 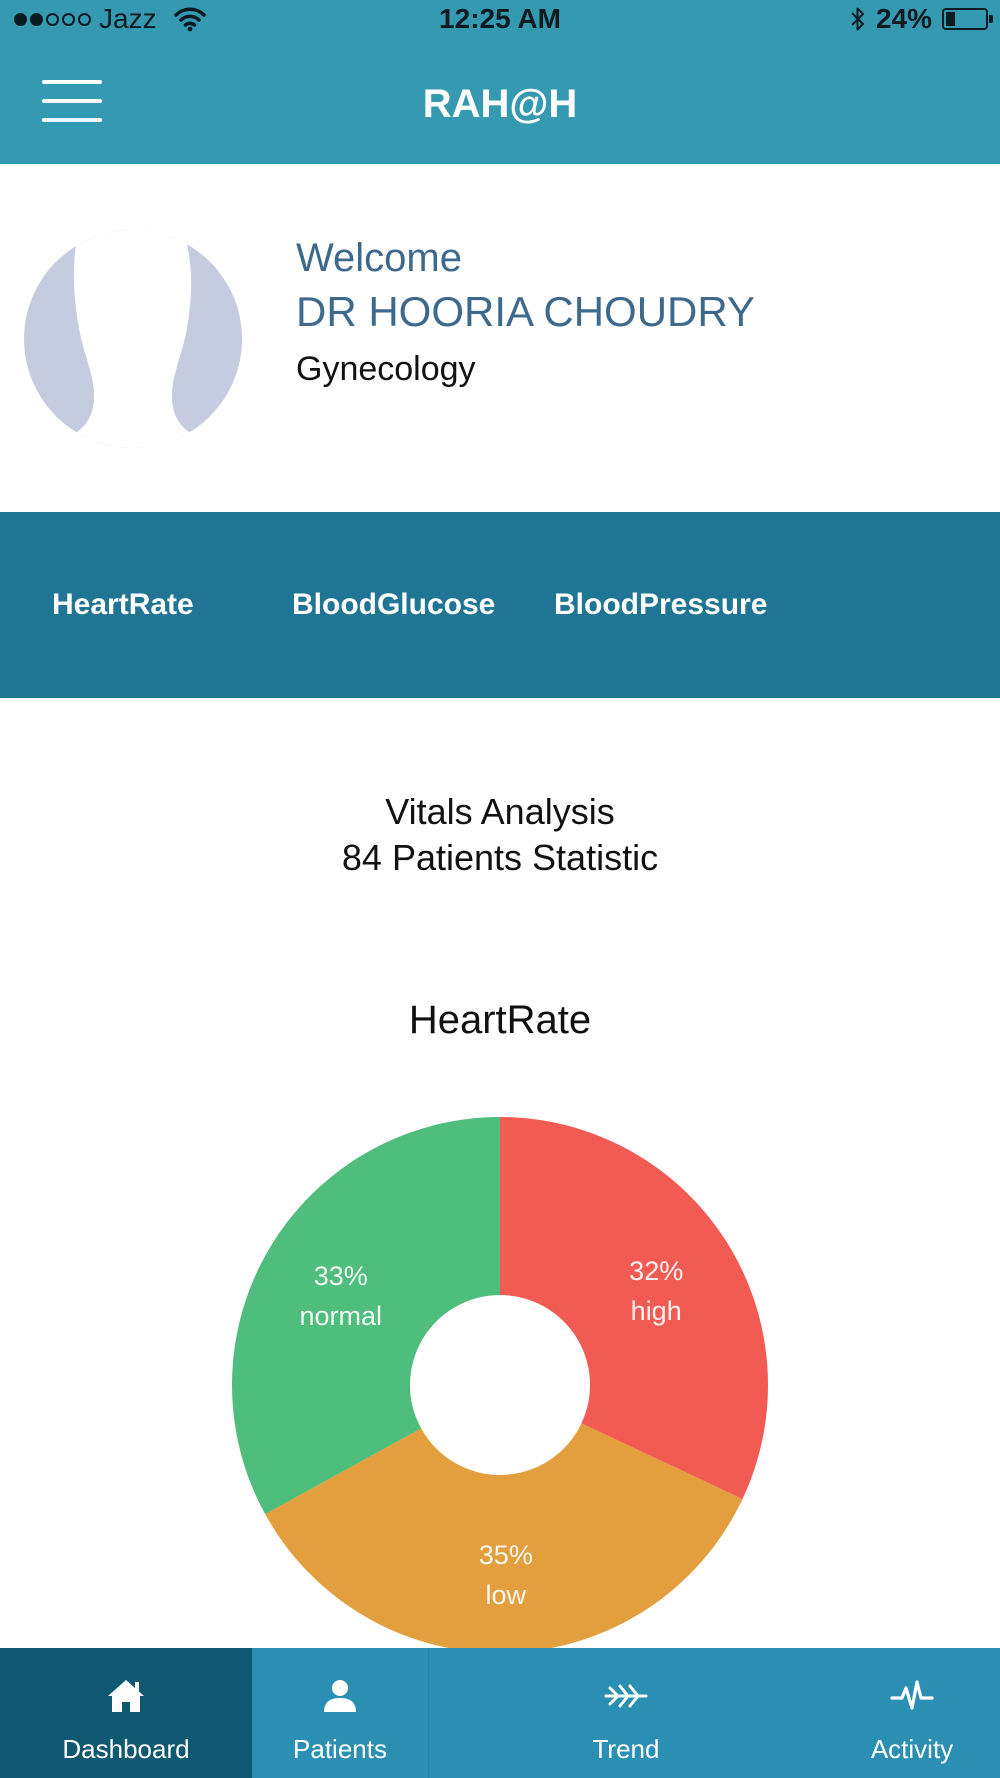 I want to click on tab-dashboard: Dashboard, so click(x=126, y=1713).